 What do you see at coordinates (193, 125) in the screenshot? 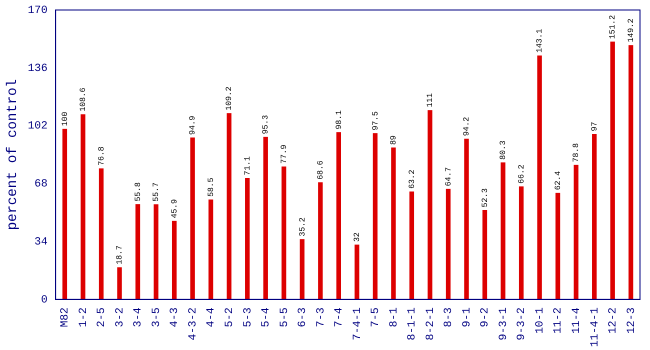
I see `data-label: 94.9` at bounding box center [193, 125].